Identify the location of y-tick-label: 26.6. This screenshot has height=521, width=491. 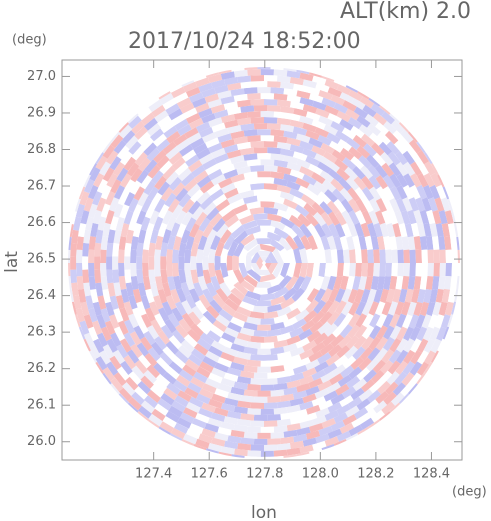
(41, 222).